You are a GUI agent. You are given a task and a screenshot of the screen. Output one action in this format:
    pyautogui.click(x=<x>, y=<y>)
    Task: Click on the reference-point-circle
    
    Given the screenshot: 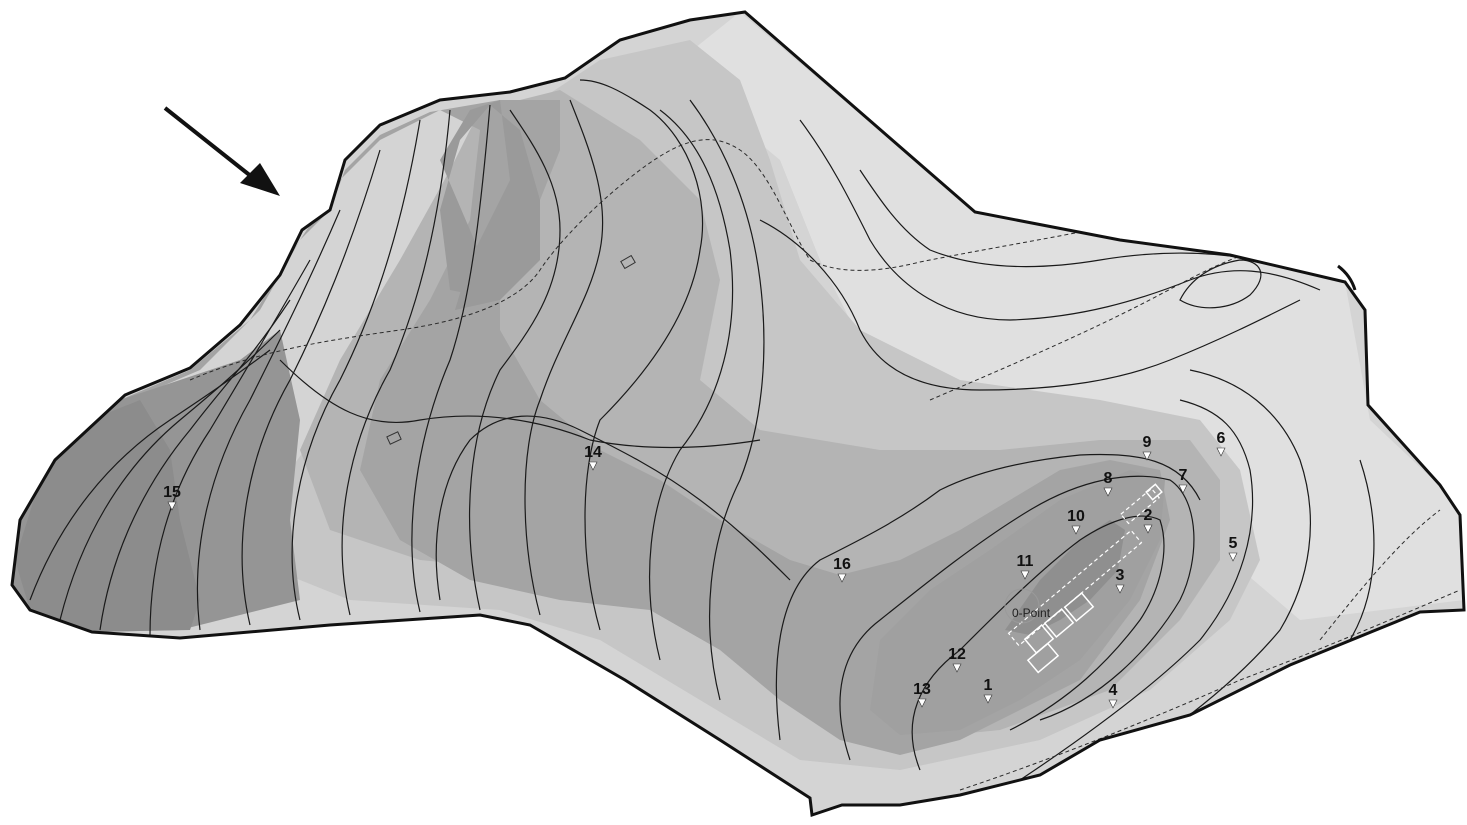 What is the action you would take?
    pyautogui.click(x=1022, y=606)
    